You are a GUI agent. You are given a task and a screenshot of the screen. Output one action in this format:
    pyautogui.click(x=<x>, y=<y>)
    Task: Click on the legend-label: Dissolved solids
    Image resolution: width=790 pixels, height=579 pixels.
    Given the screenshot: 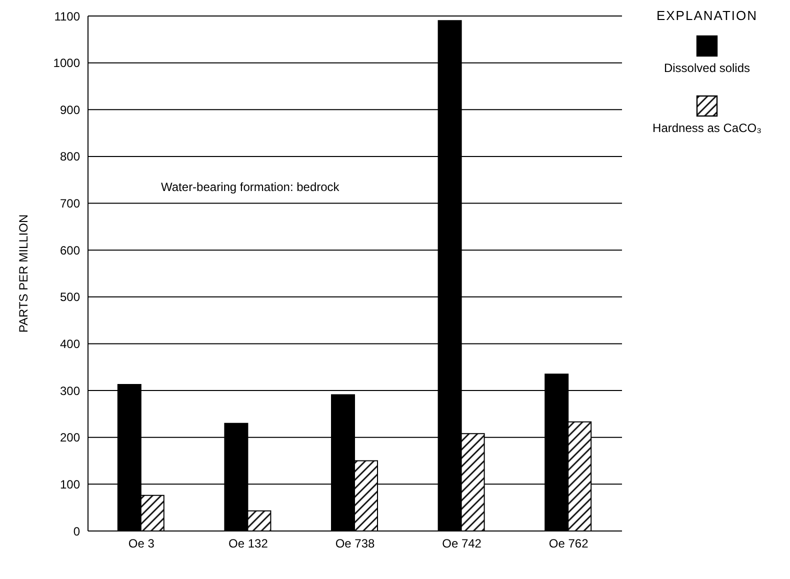 What is the action you would take?
    pyautogui.click(x=707, y=68)
    